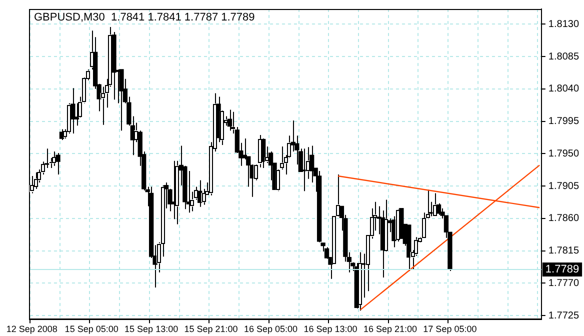 This screenshot has width=584, height=336. Describe the element at coordinates (151, 329) in the screenshot. I see `x-tick-label: 15 Sep 13:00` at that location.